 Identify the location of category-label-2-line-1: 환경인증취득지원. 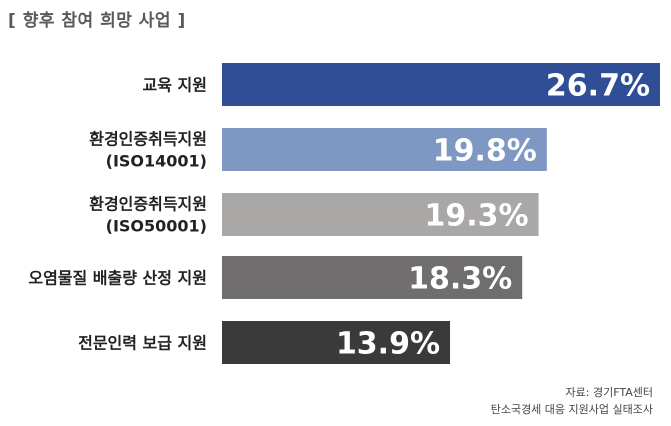
(148, 139).